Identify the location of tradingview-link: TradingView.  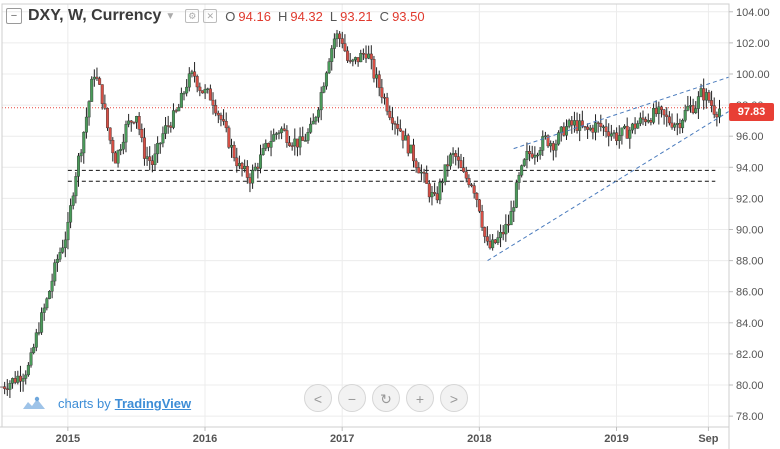
(153, 403).